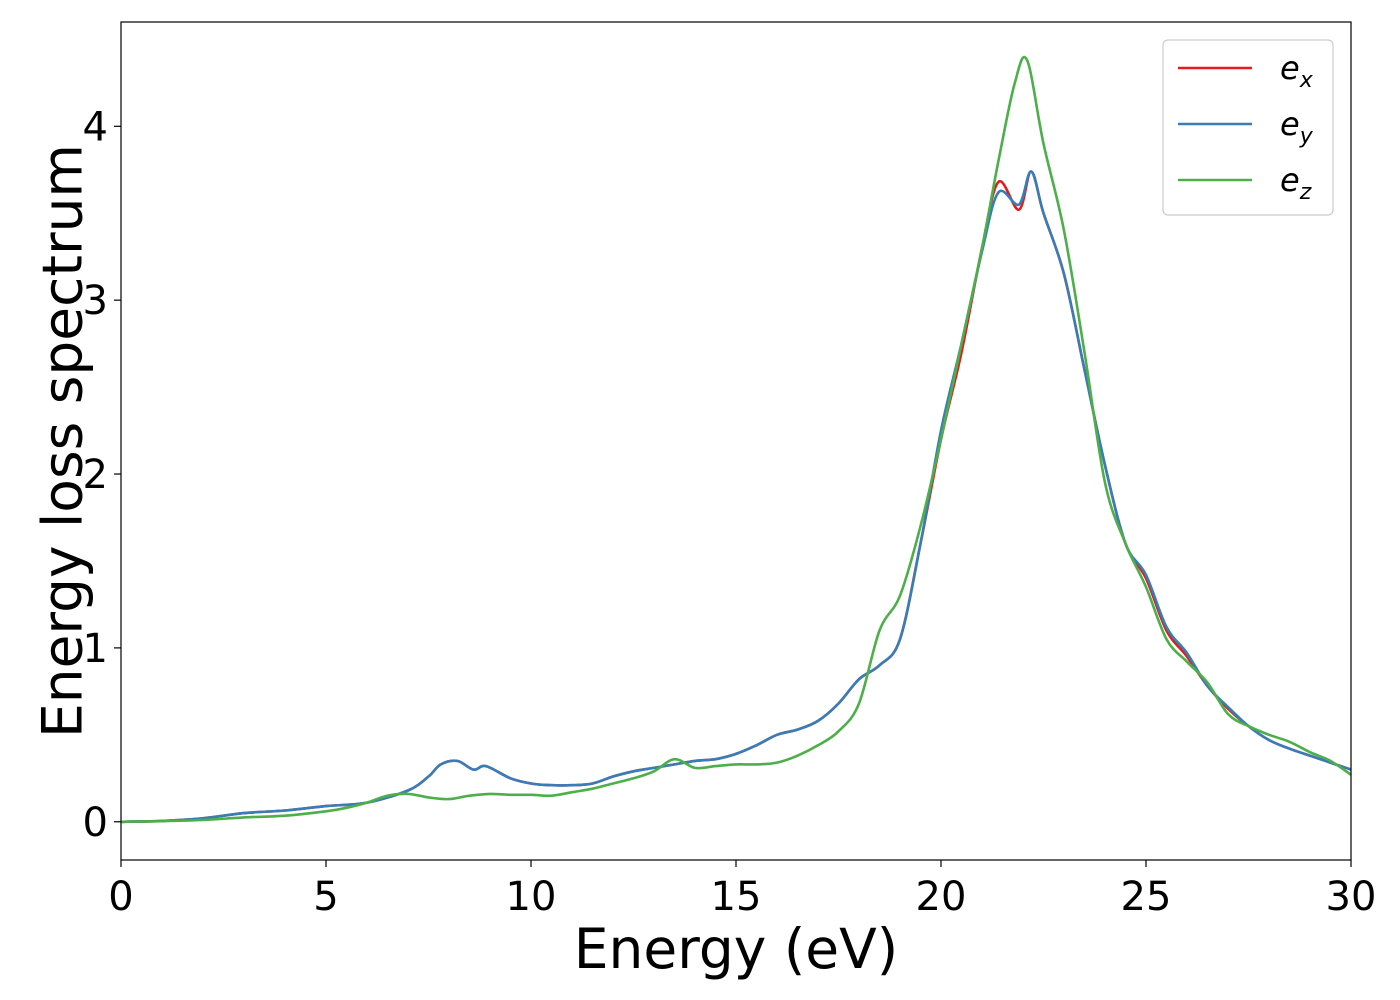 The width and height of the screenshot is (1400, 1000). I want to click on y-tick-label: 1, so click(95, 649).